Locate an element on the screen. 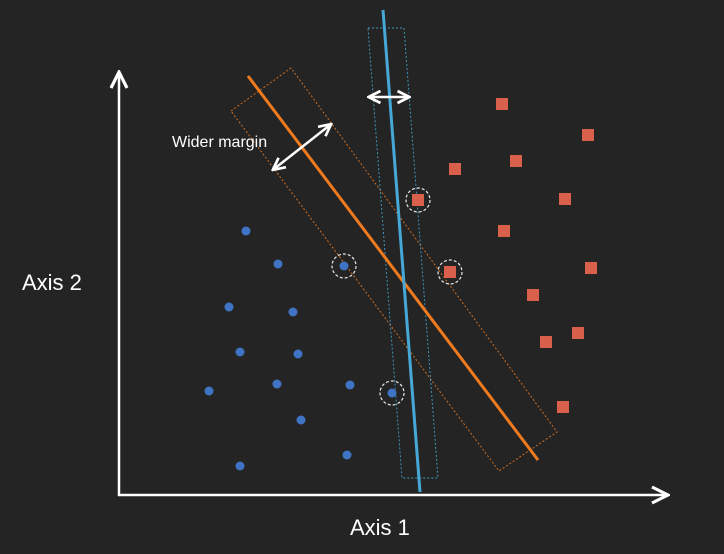  class-a-points is located at coordinates (304, 348).